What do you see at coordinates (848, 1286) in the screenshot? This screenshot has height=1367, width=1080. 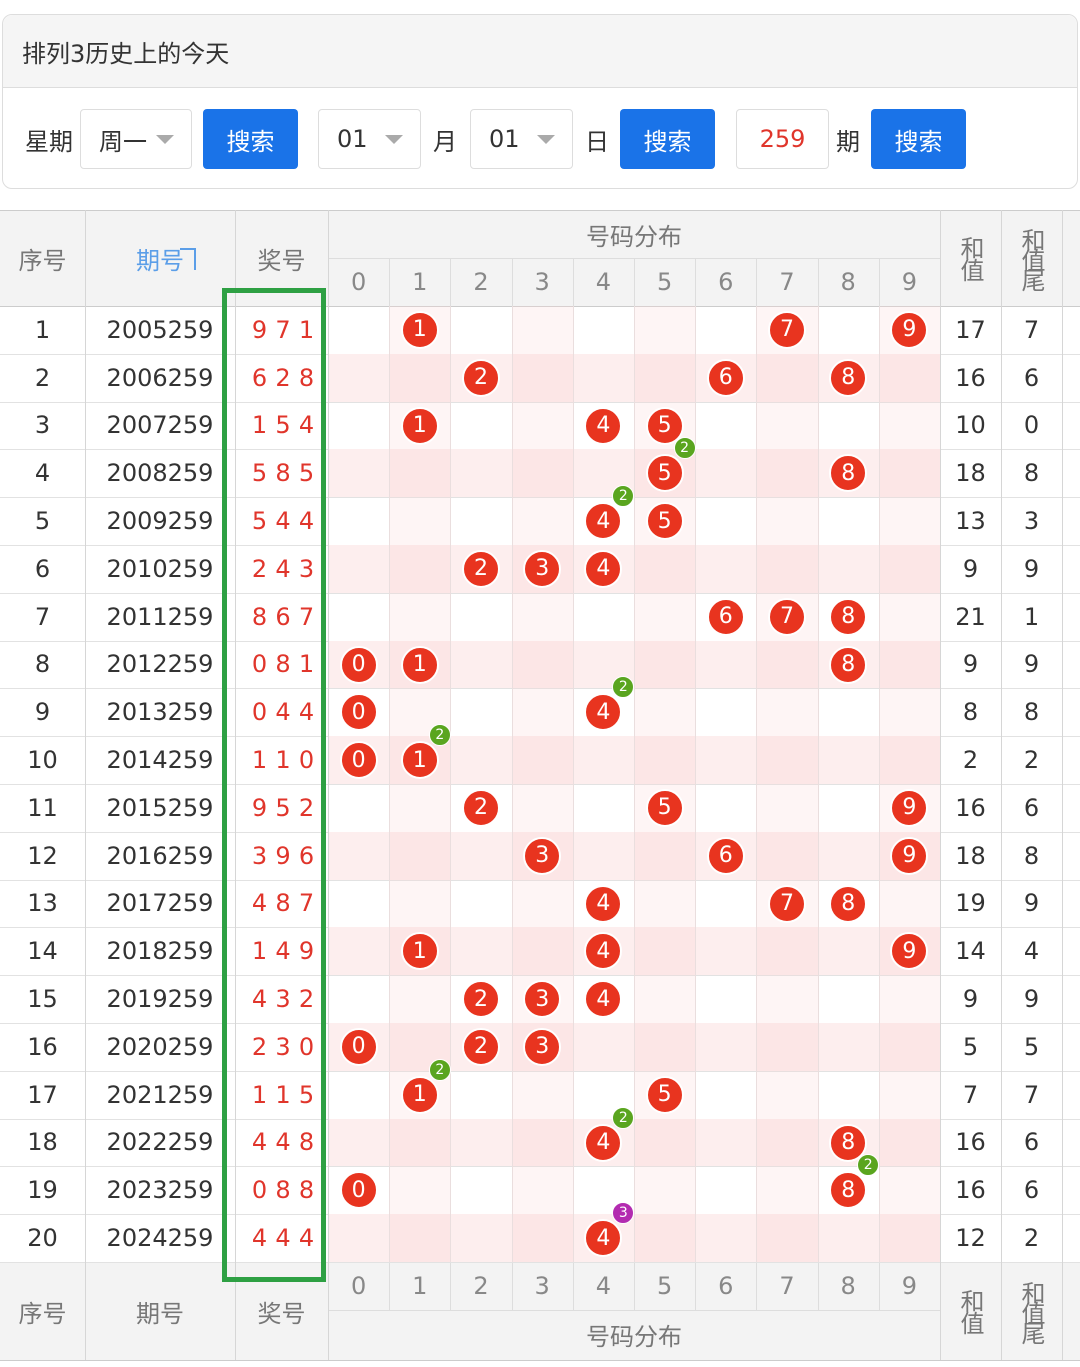 I see `digit-header: 8` at bounding box center [848, 1286].